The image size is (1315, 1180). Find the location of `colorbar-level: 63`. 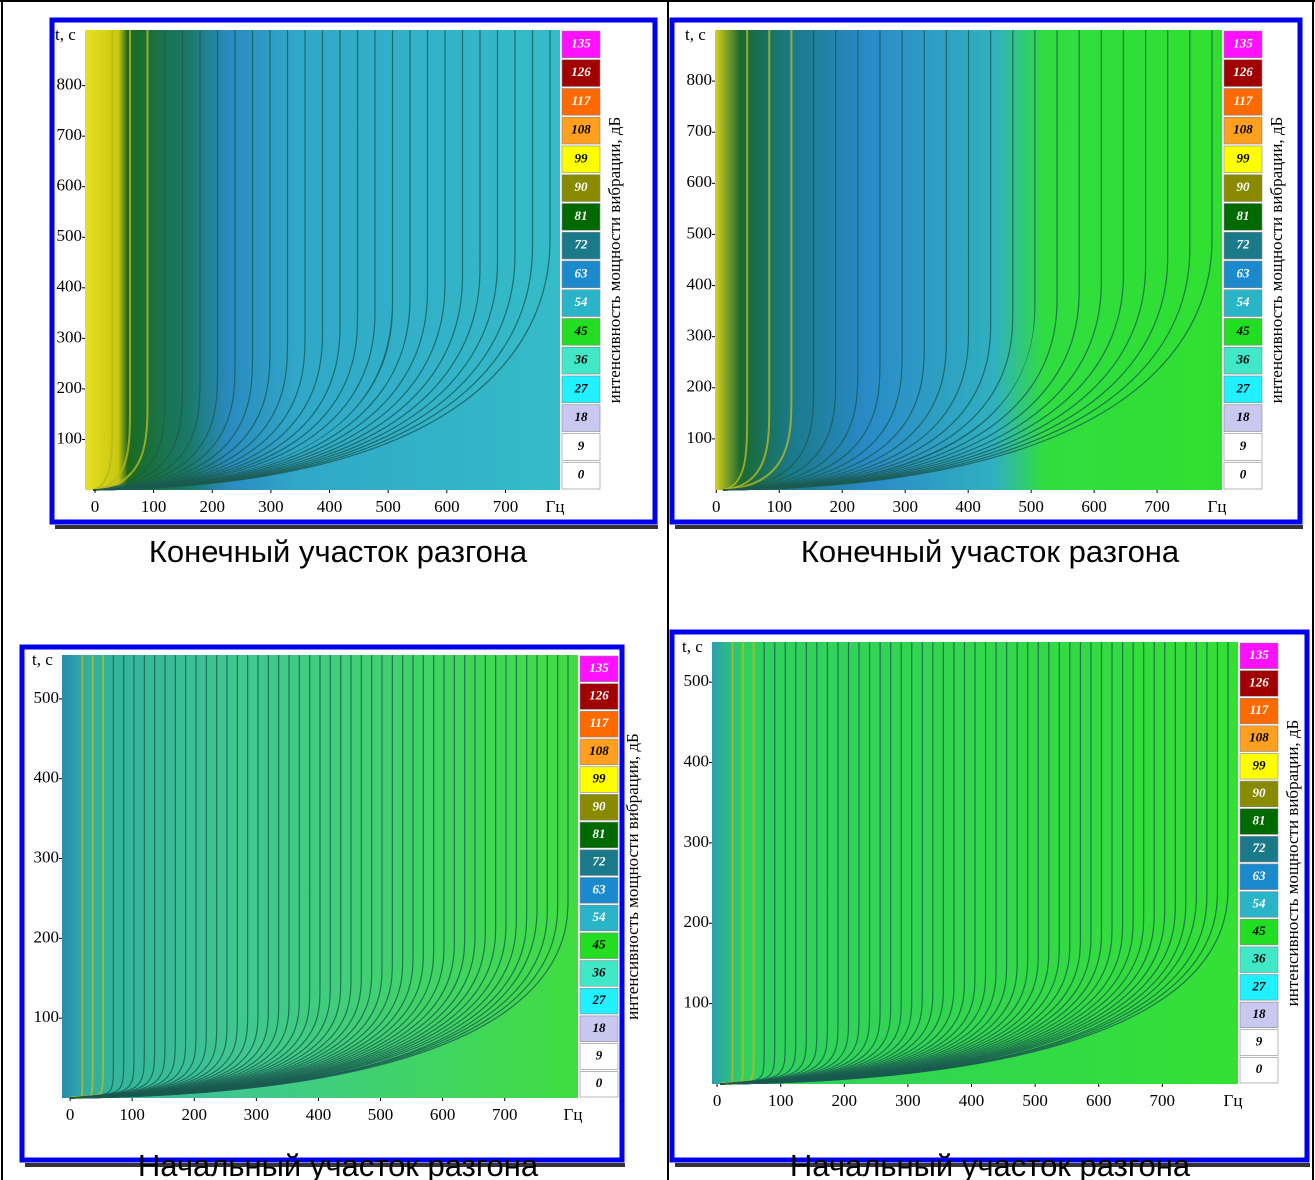

colorbar-level: 63 is located at coordinates (1260, 875).